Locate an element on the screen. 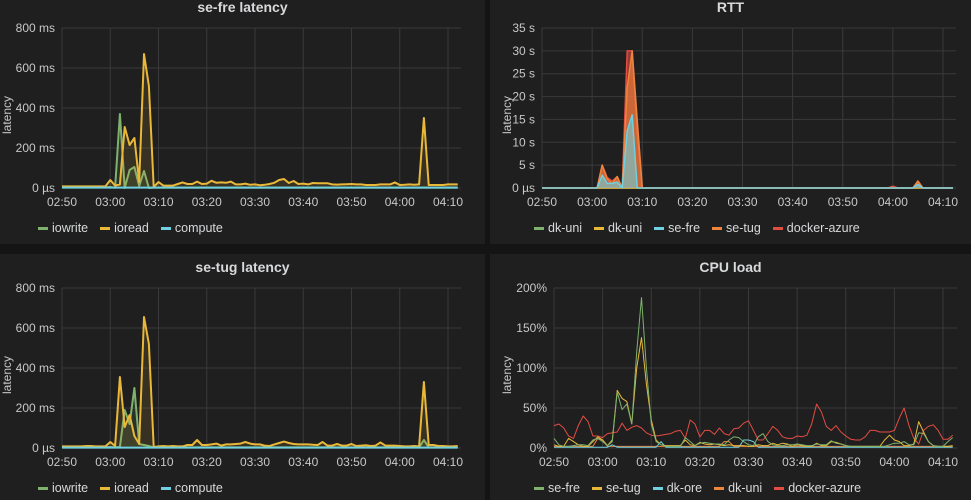  y-tick-label: 600 ms is located at coordinates (35, 68).